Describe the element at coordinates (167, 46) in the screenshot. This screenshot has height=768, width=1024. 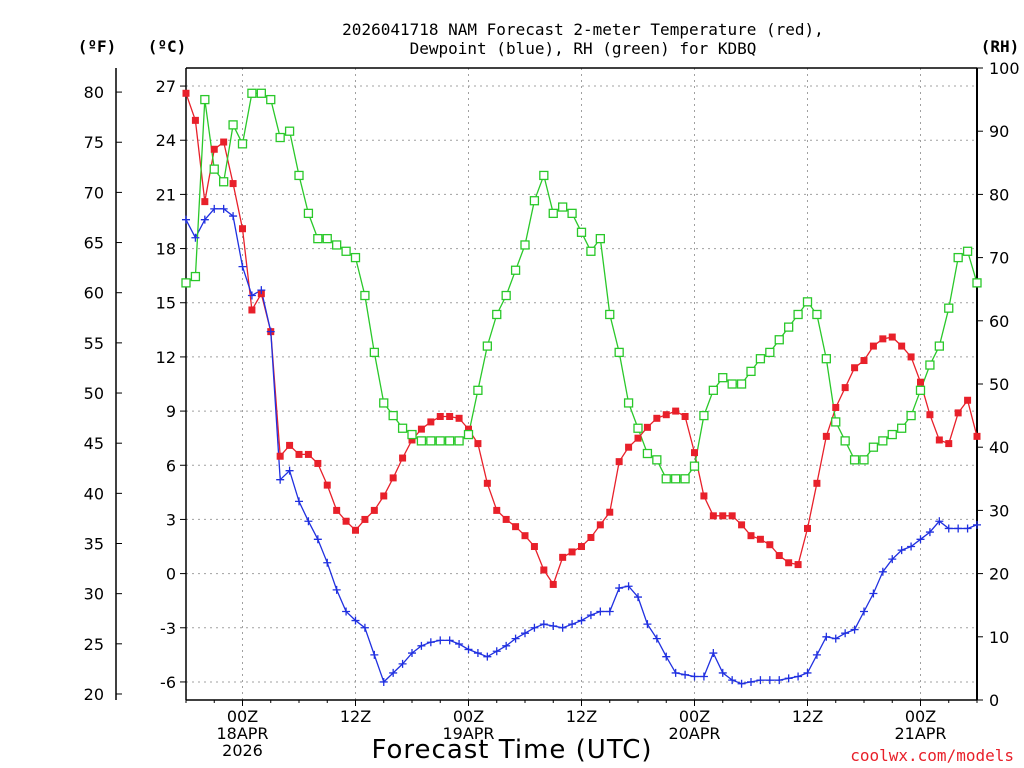
I see `celsius-unit-label: (ºC)` at that location.